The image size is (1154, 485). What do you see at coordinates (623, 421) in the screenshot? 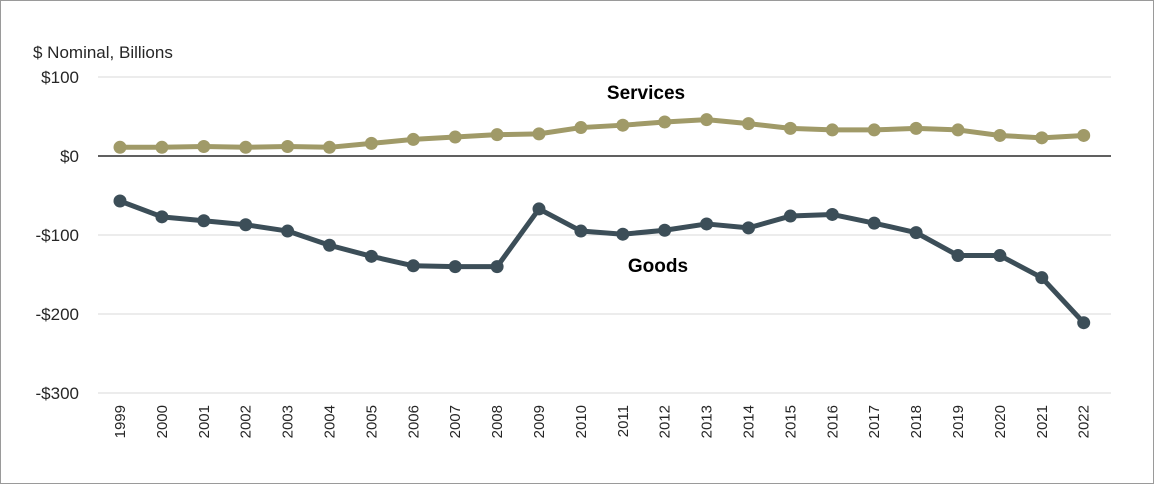
I see `x-tick-label: 2011` at bounding box center [623, 421].